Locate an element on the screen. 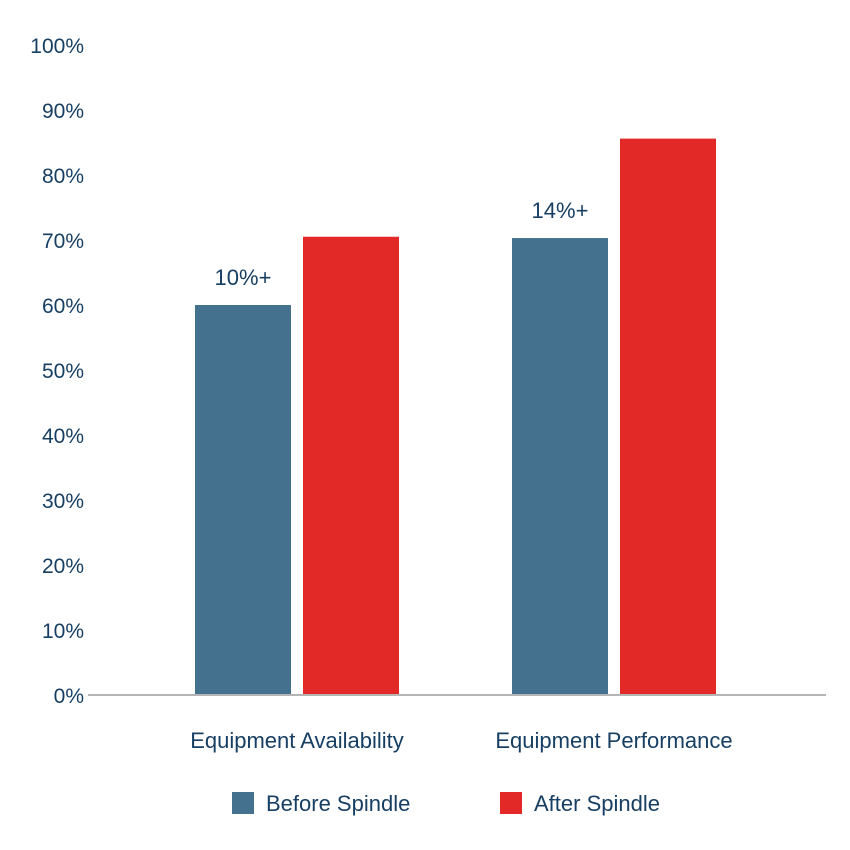 This screenshot has height=850, width=850. annotations: 10%+ 14%+ is located at coordinates (402, 244).